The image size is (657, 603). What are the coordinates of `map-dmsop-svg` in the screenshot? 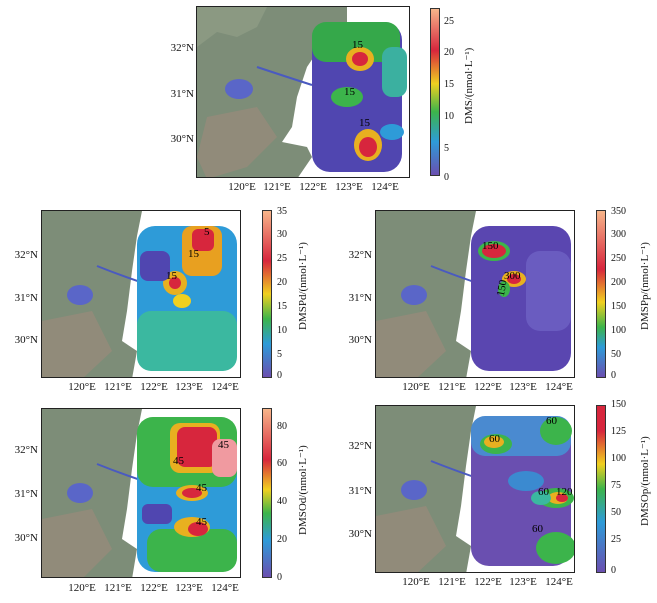 It's located at (475, 489).